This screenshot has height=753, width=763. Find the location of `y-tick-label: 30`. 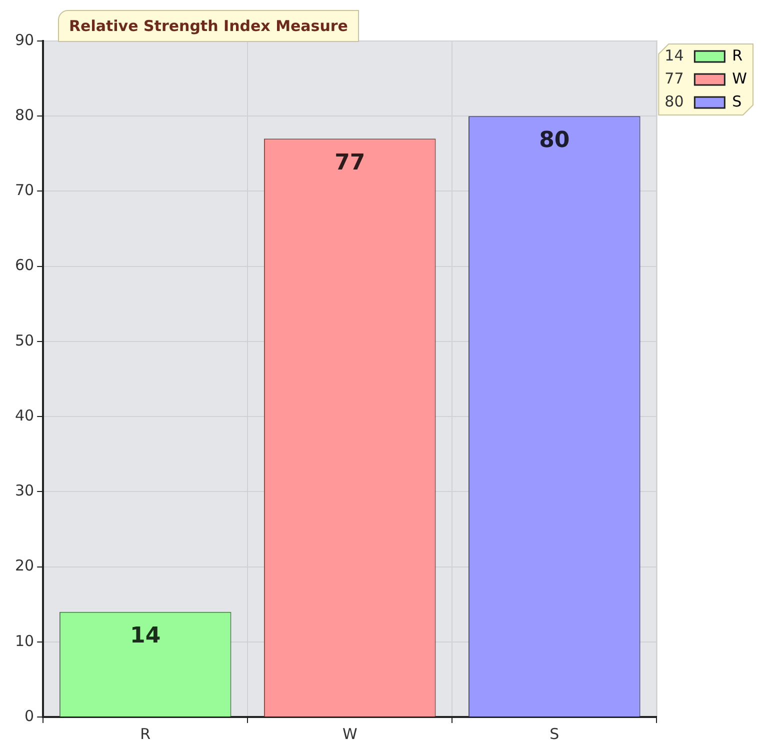

y-tick-label: 30 is located at coordinates (24, 491).